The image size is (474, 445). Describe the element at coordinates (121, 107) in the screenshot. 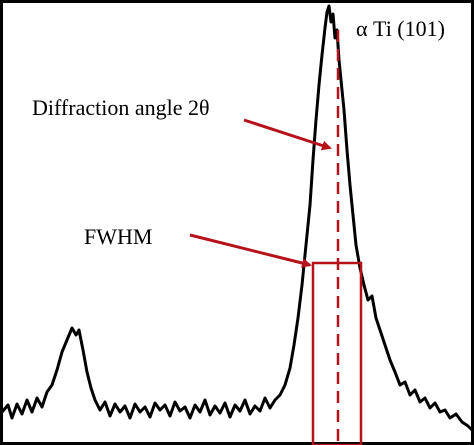

I see `angle-label: Diffraction angle 2θ` at that location.